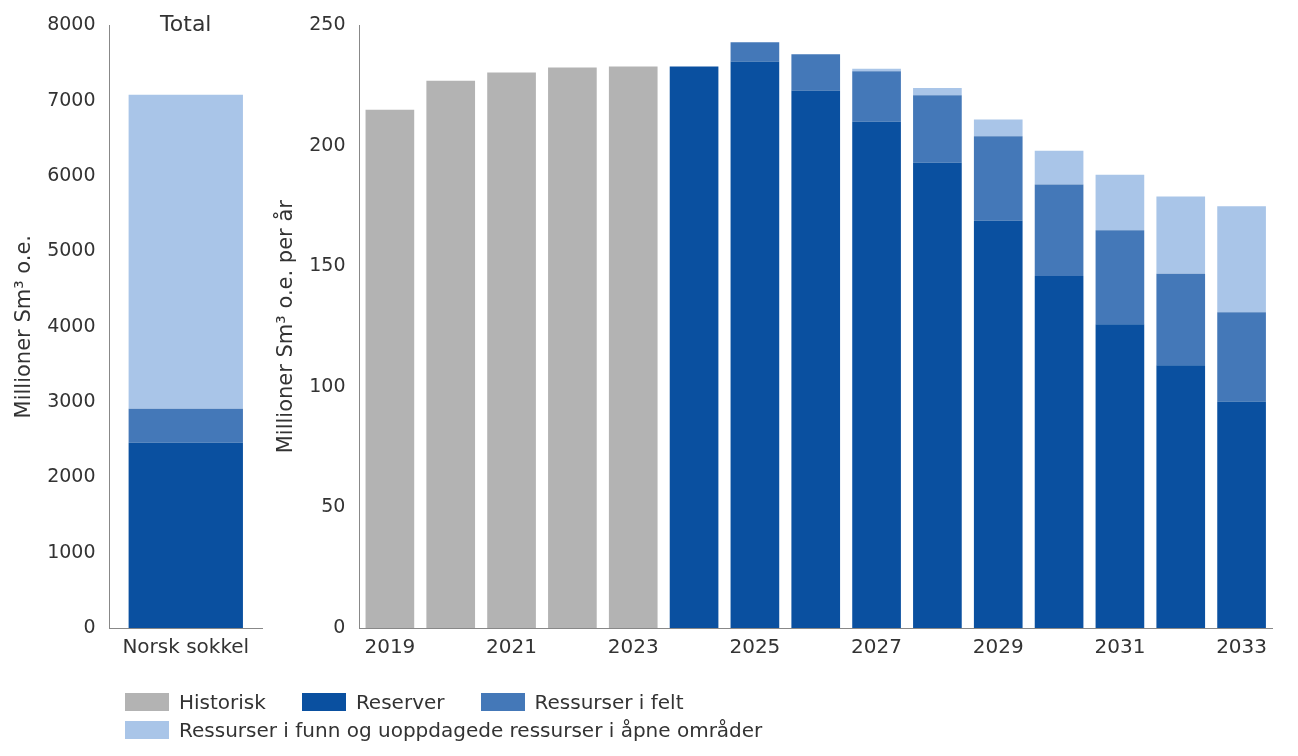  Describe the element at coordinates (877, 646) in the screenshot. I see `x-tick-label: 2027` at that location.